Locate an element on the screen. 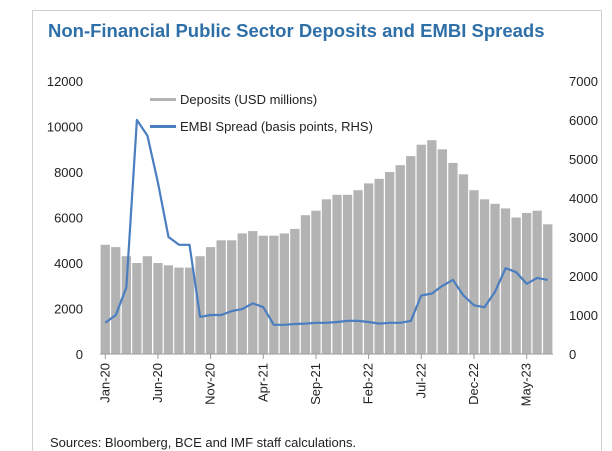 This screenshot has width=612, height=451. y-tick-label: 12000 is located at coordinates (65, 81).